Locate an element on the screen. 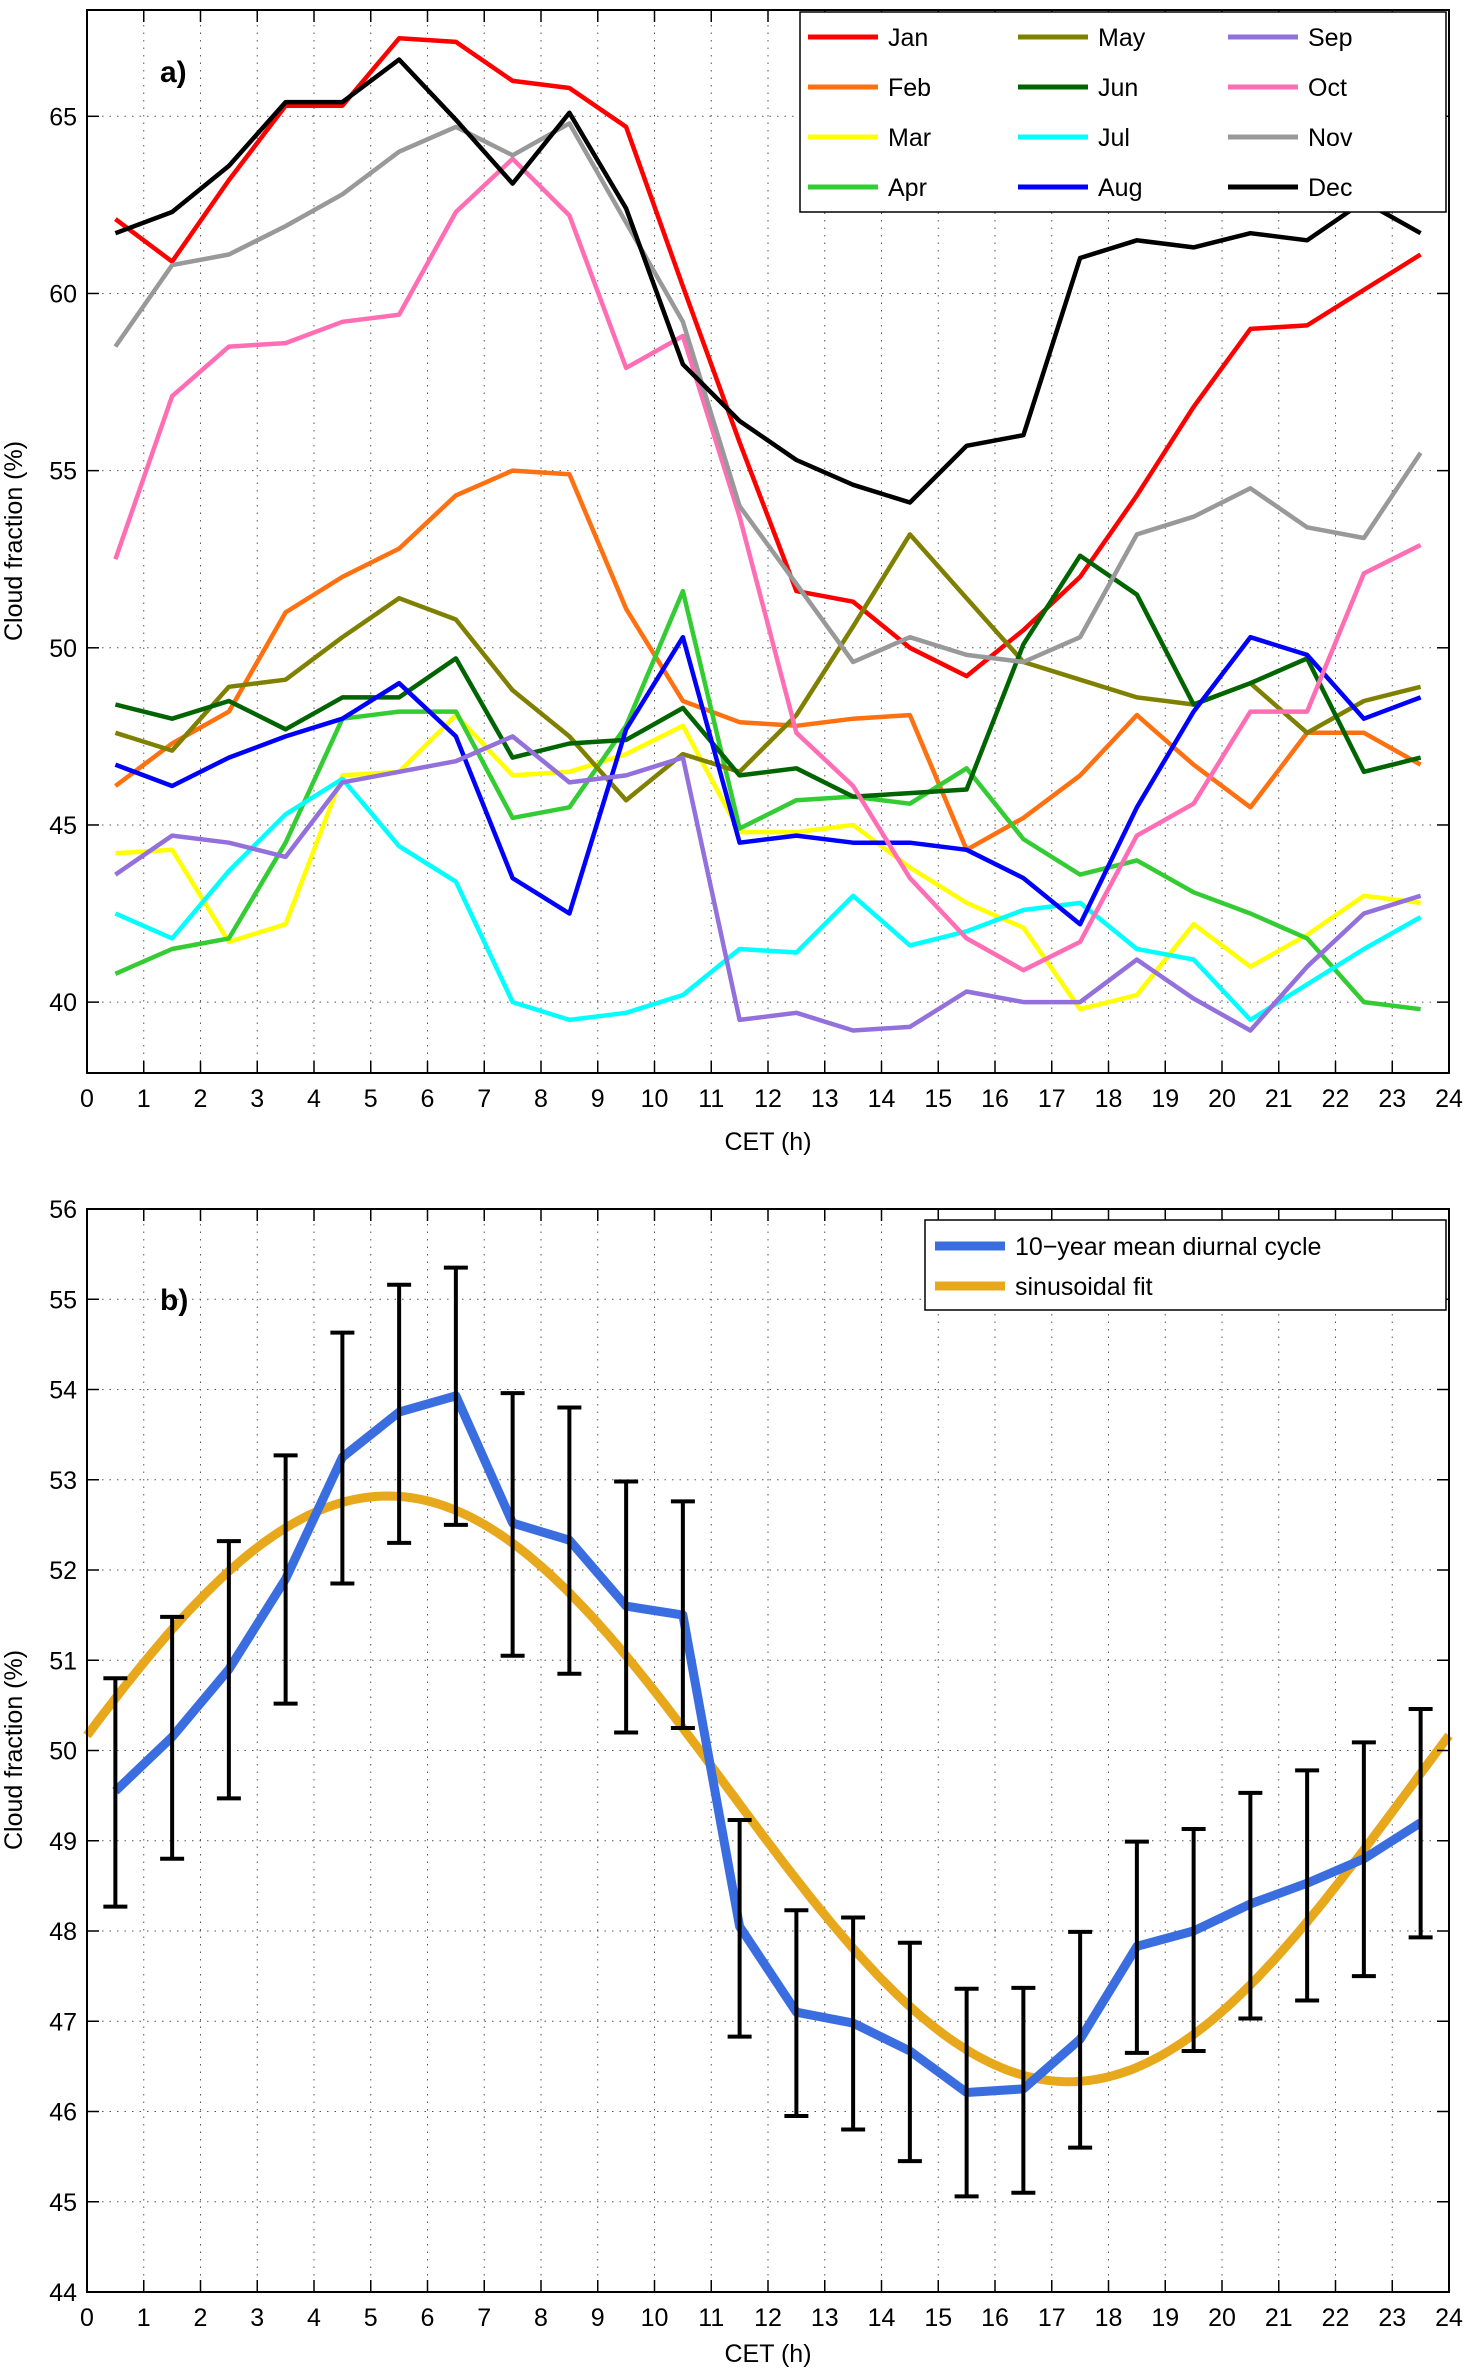 This screenshot has width=1472, height=2369. legend-label-jul: Jul is located at coordinates (1114, 138).